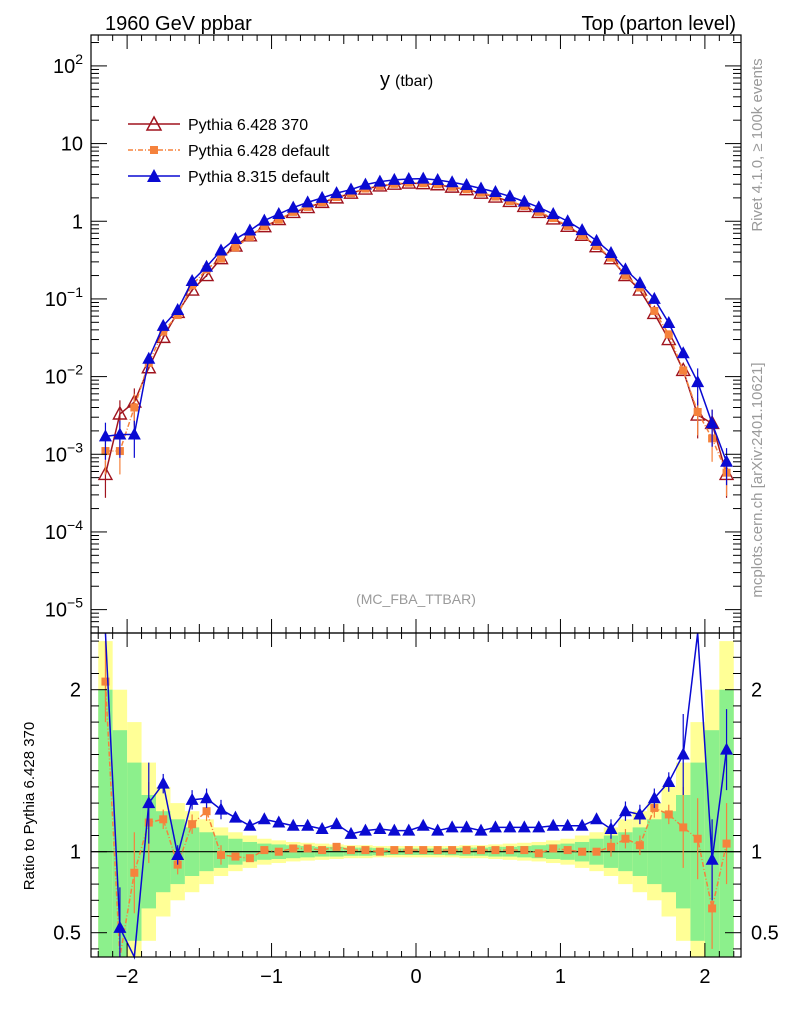 The width and height of the screenshot is (786, 1024). Describe the element at coordinates (64, 608) in the screenshot. I see `y-tick-label: 10⁻⁵` at that location.